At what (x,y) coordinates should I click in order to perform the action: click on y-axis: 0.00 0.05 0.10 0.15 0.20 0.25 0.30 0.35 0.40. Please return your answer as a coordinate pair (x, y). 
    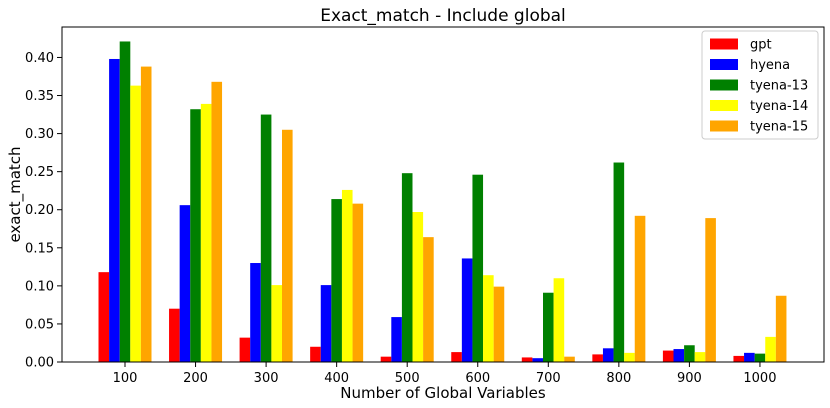
    Looking at the image, I should click on (43, 211).